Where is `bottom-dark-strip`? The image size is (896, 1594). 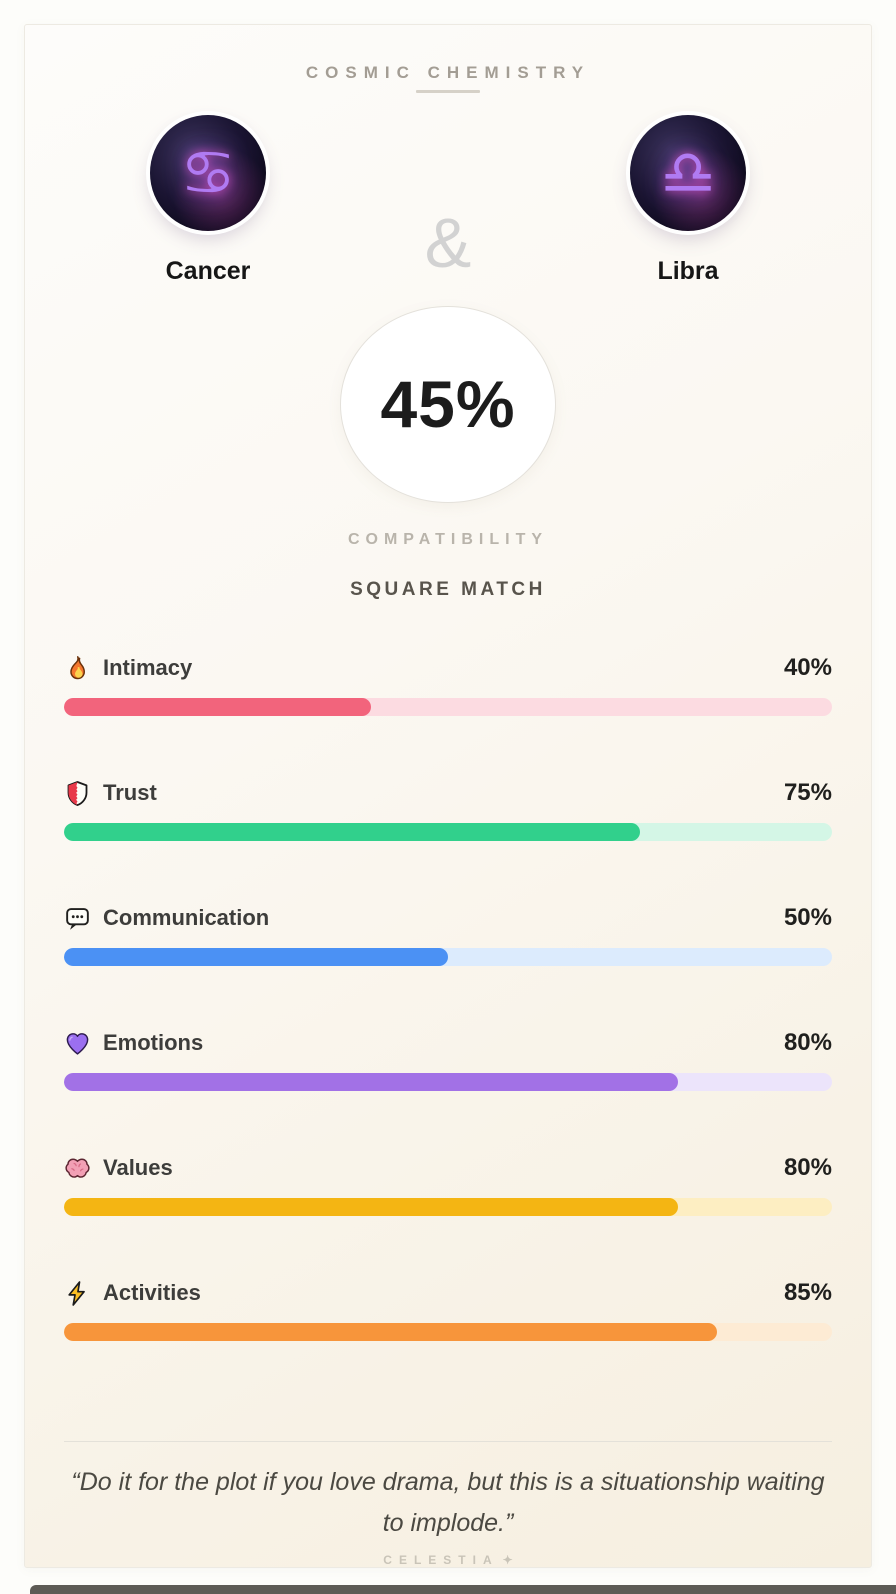 bottom-dark-strip is located at coordinates (463, 1589).